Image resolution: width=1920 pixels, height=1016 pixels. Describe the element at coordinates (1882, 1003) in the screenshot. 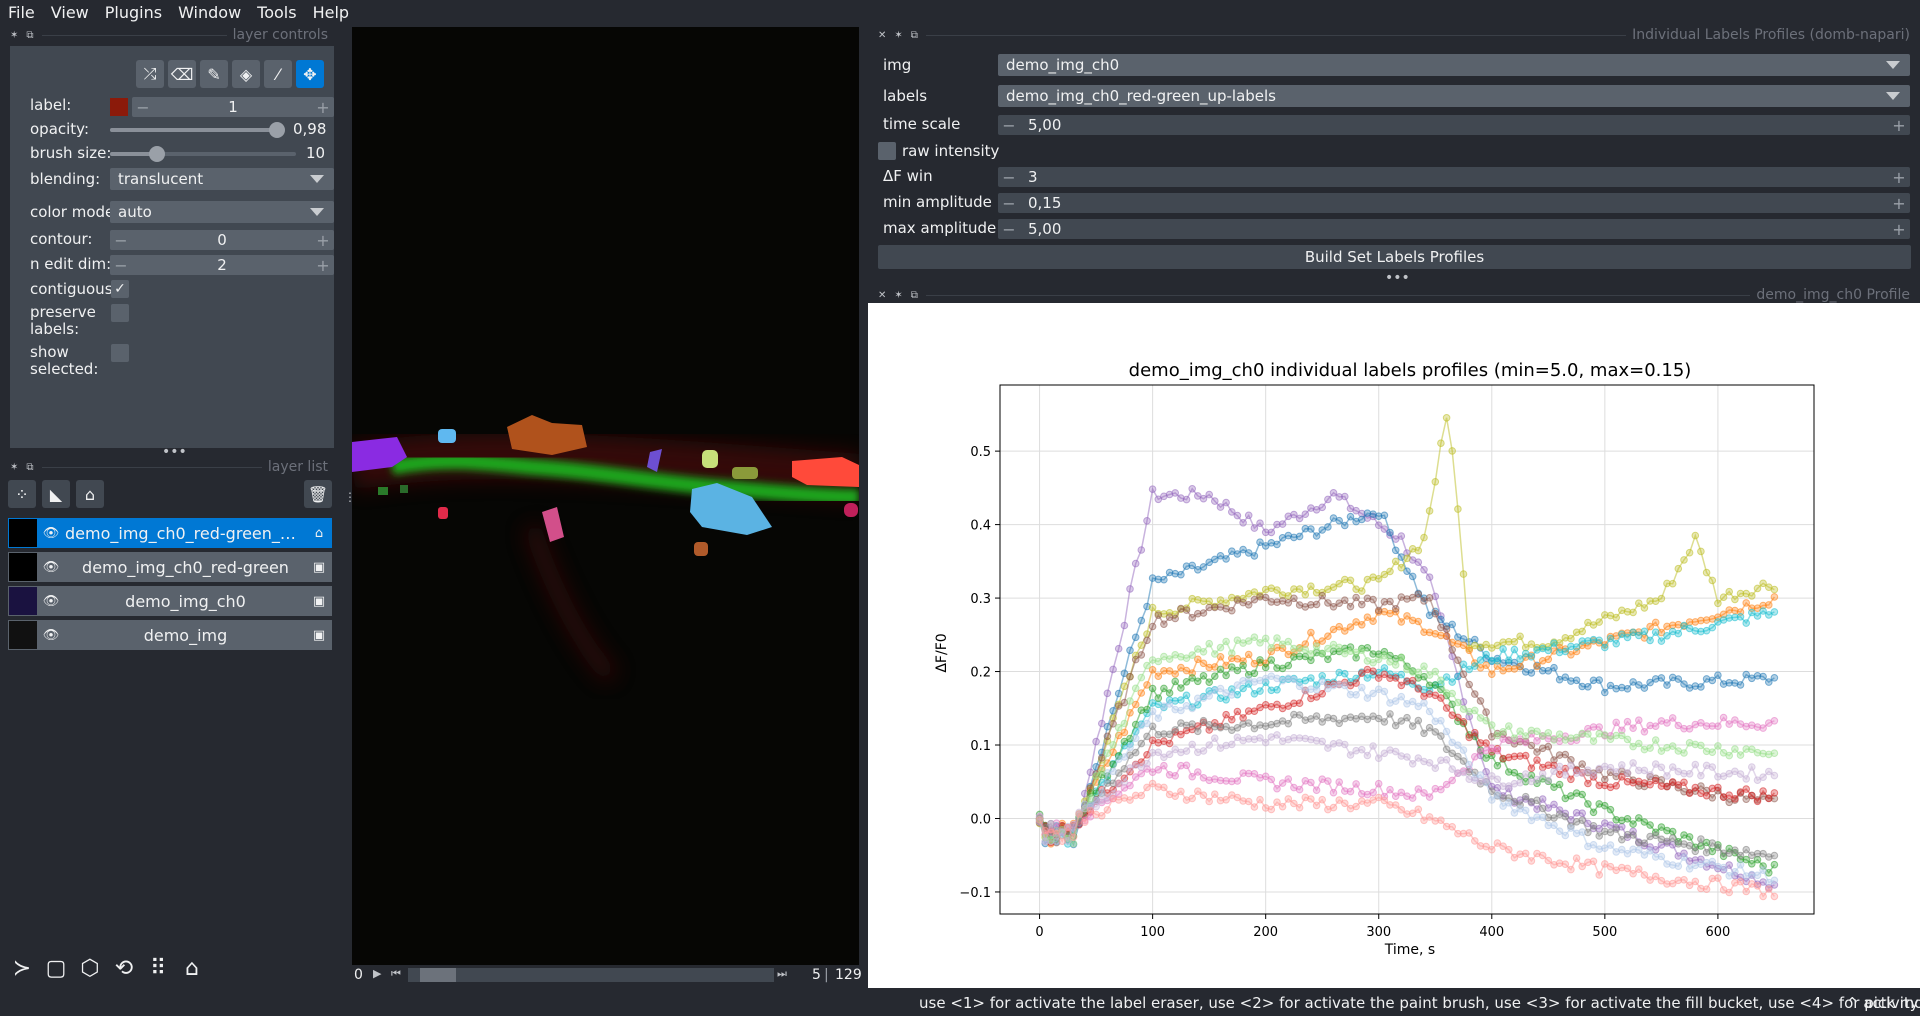

I see `activity-button: ⌃ activity` at that location.